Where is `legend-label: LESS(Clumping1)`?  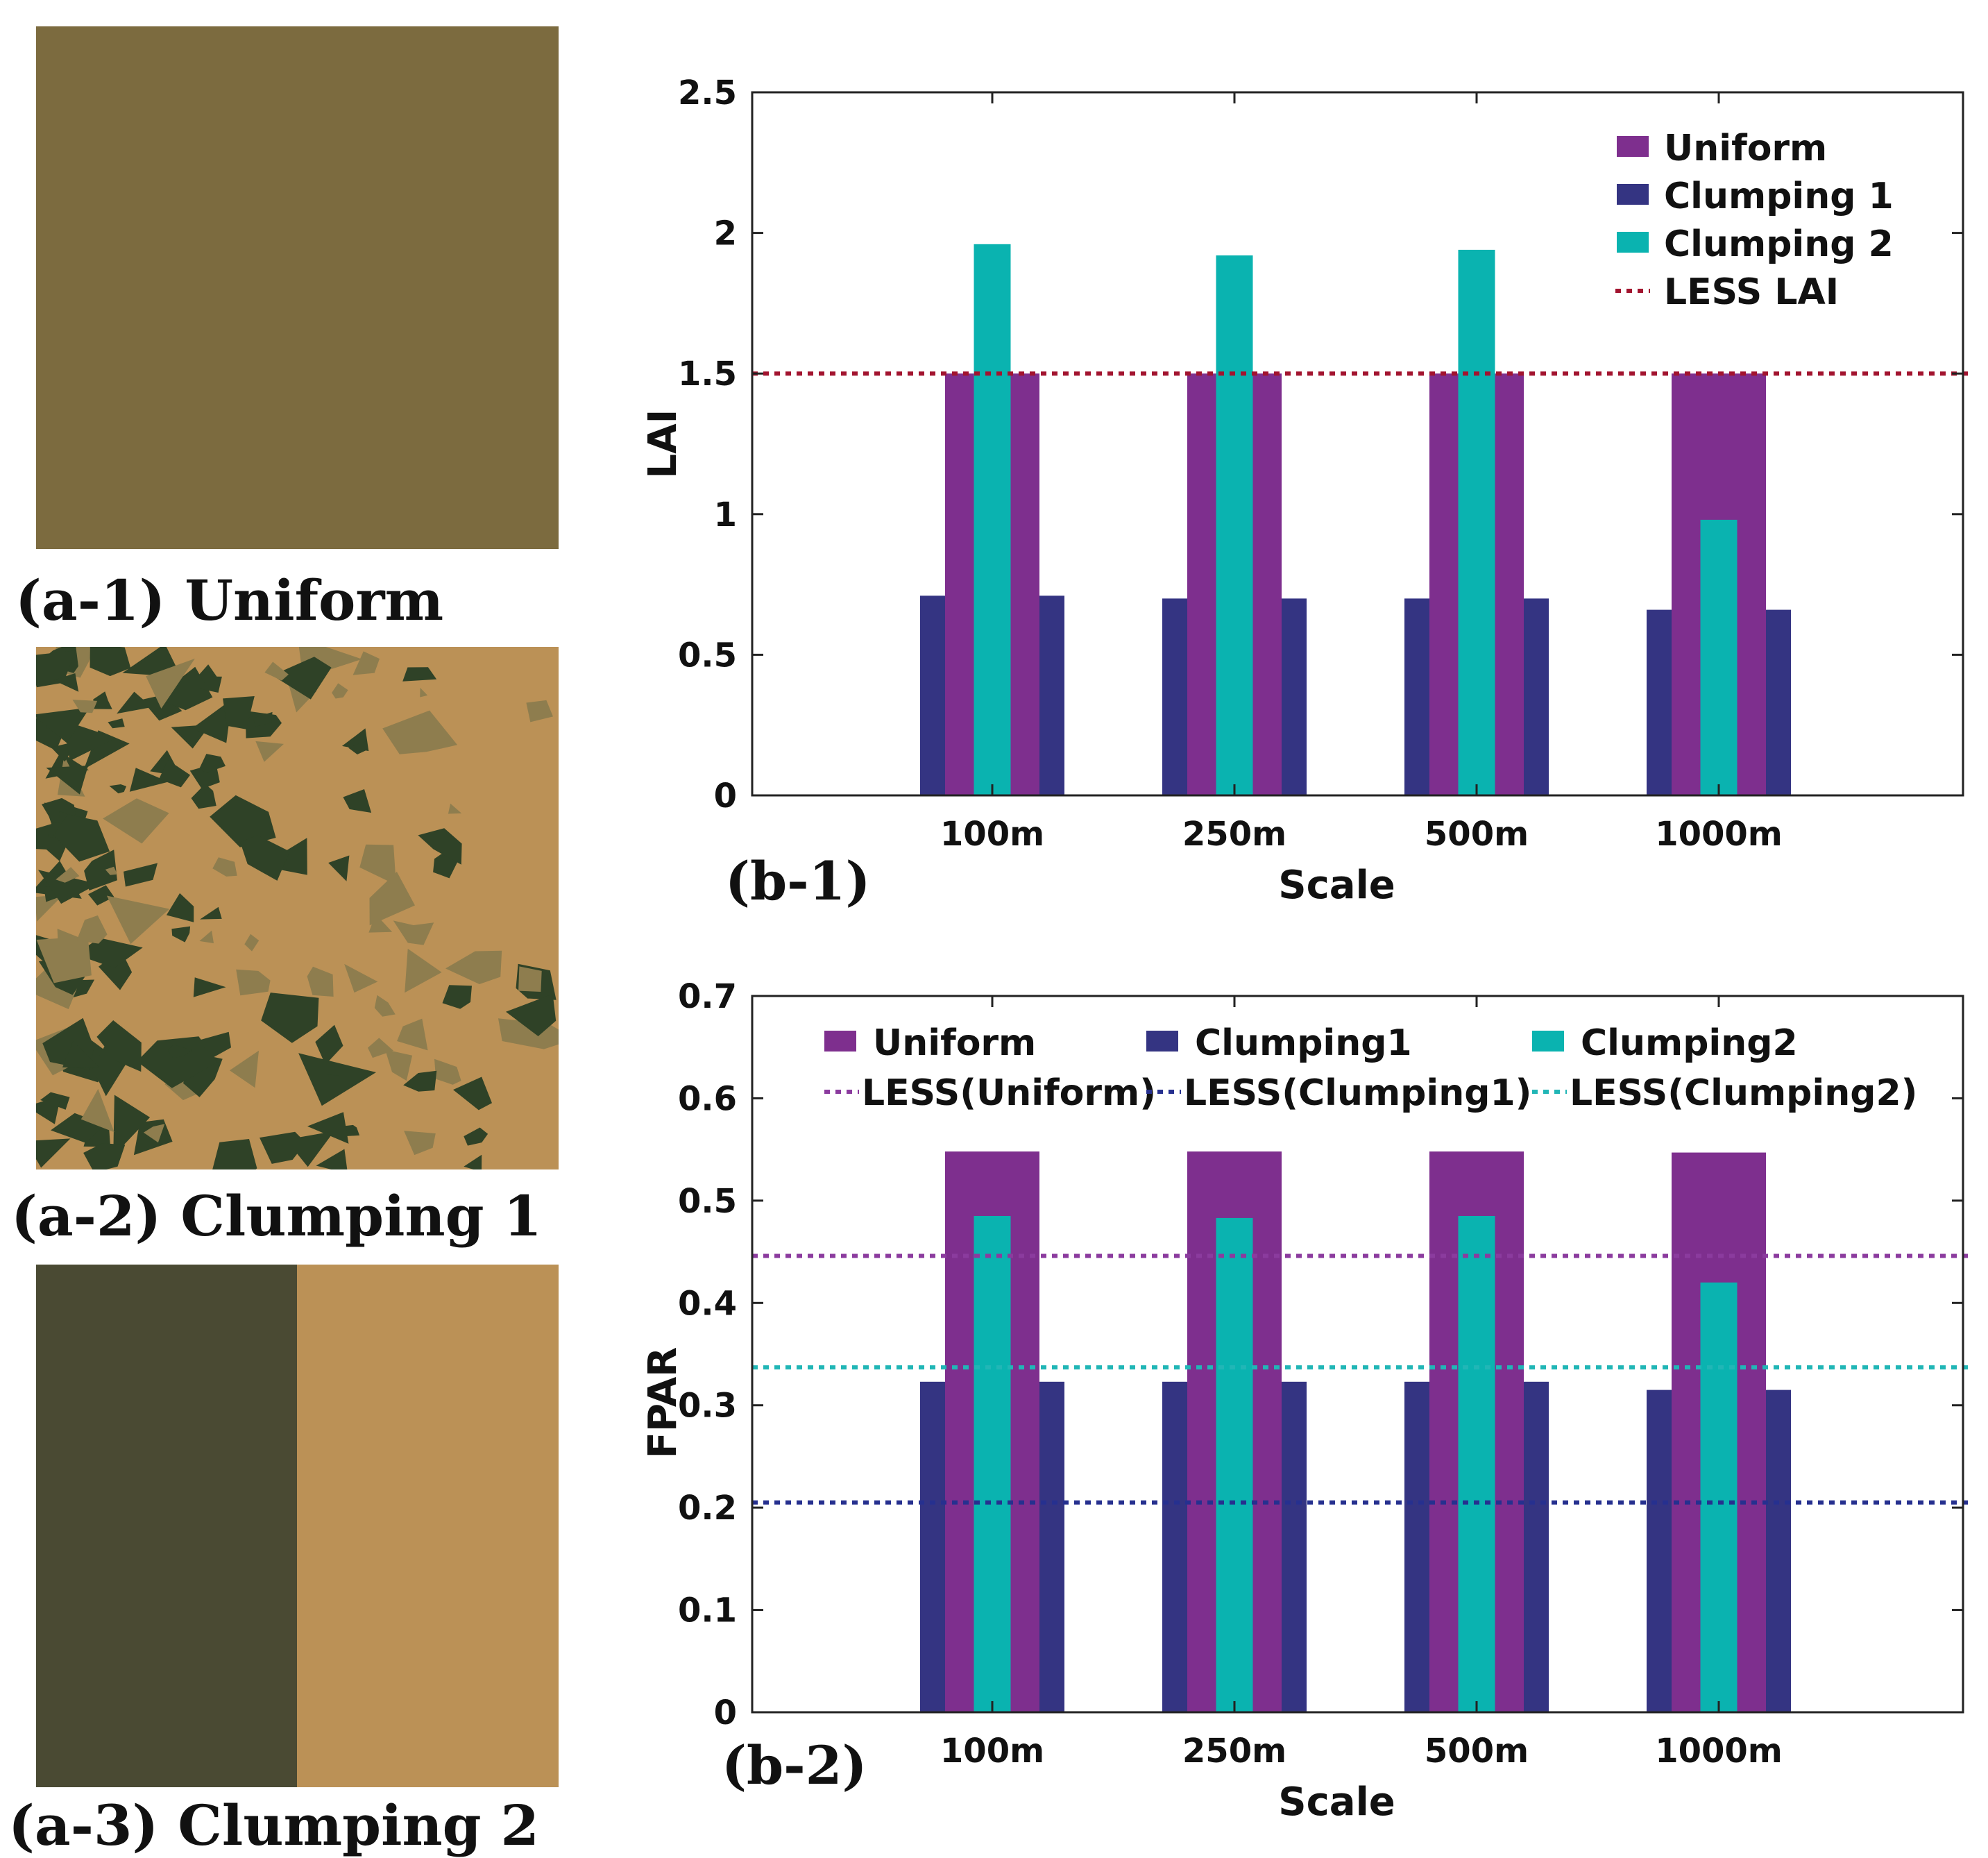 legend-label: LESS(Clumping1) is located at coordinates (1357, 1093).